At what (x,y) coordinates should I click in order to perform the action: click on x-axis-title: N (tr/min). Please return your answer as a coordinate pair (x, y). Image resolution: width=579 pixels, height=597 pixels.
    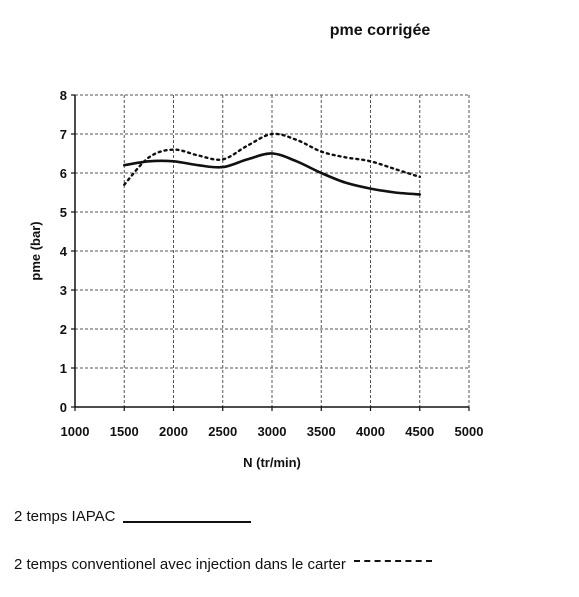
    Looking at the image, I should click on (272, 462).